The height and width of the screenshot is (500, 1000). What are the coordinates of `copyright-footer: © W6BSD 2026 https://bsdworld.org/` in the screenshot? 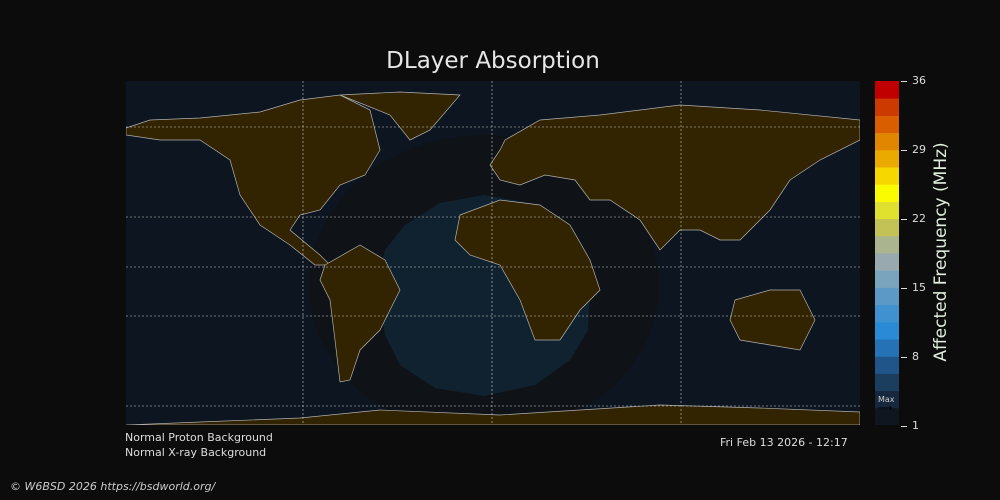 It's located at (113, 486).